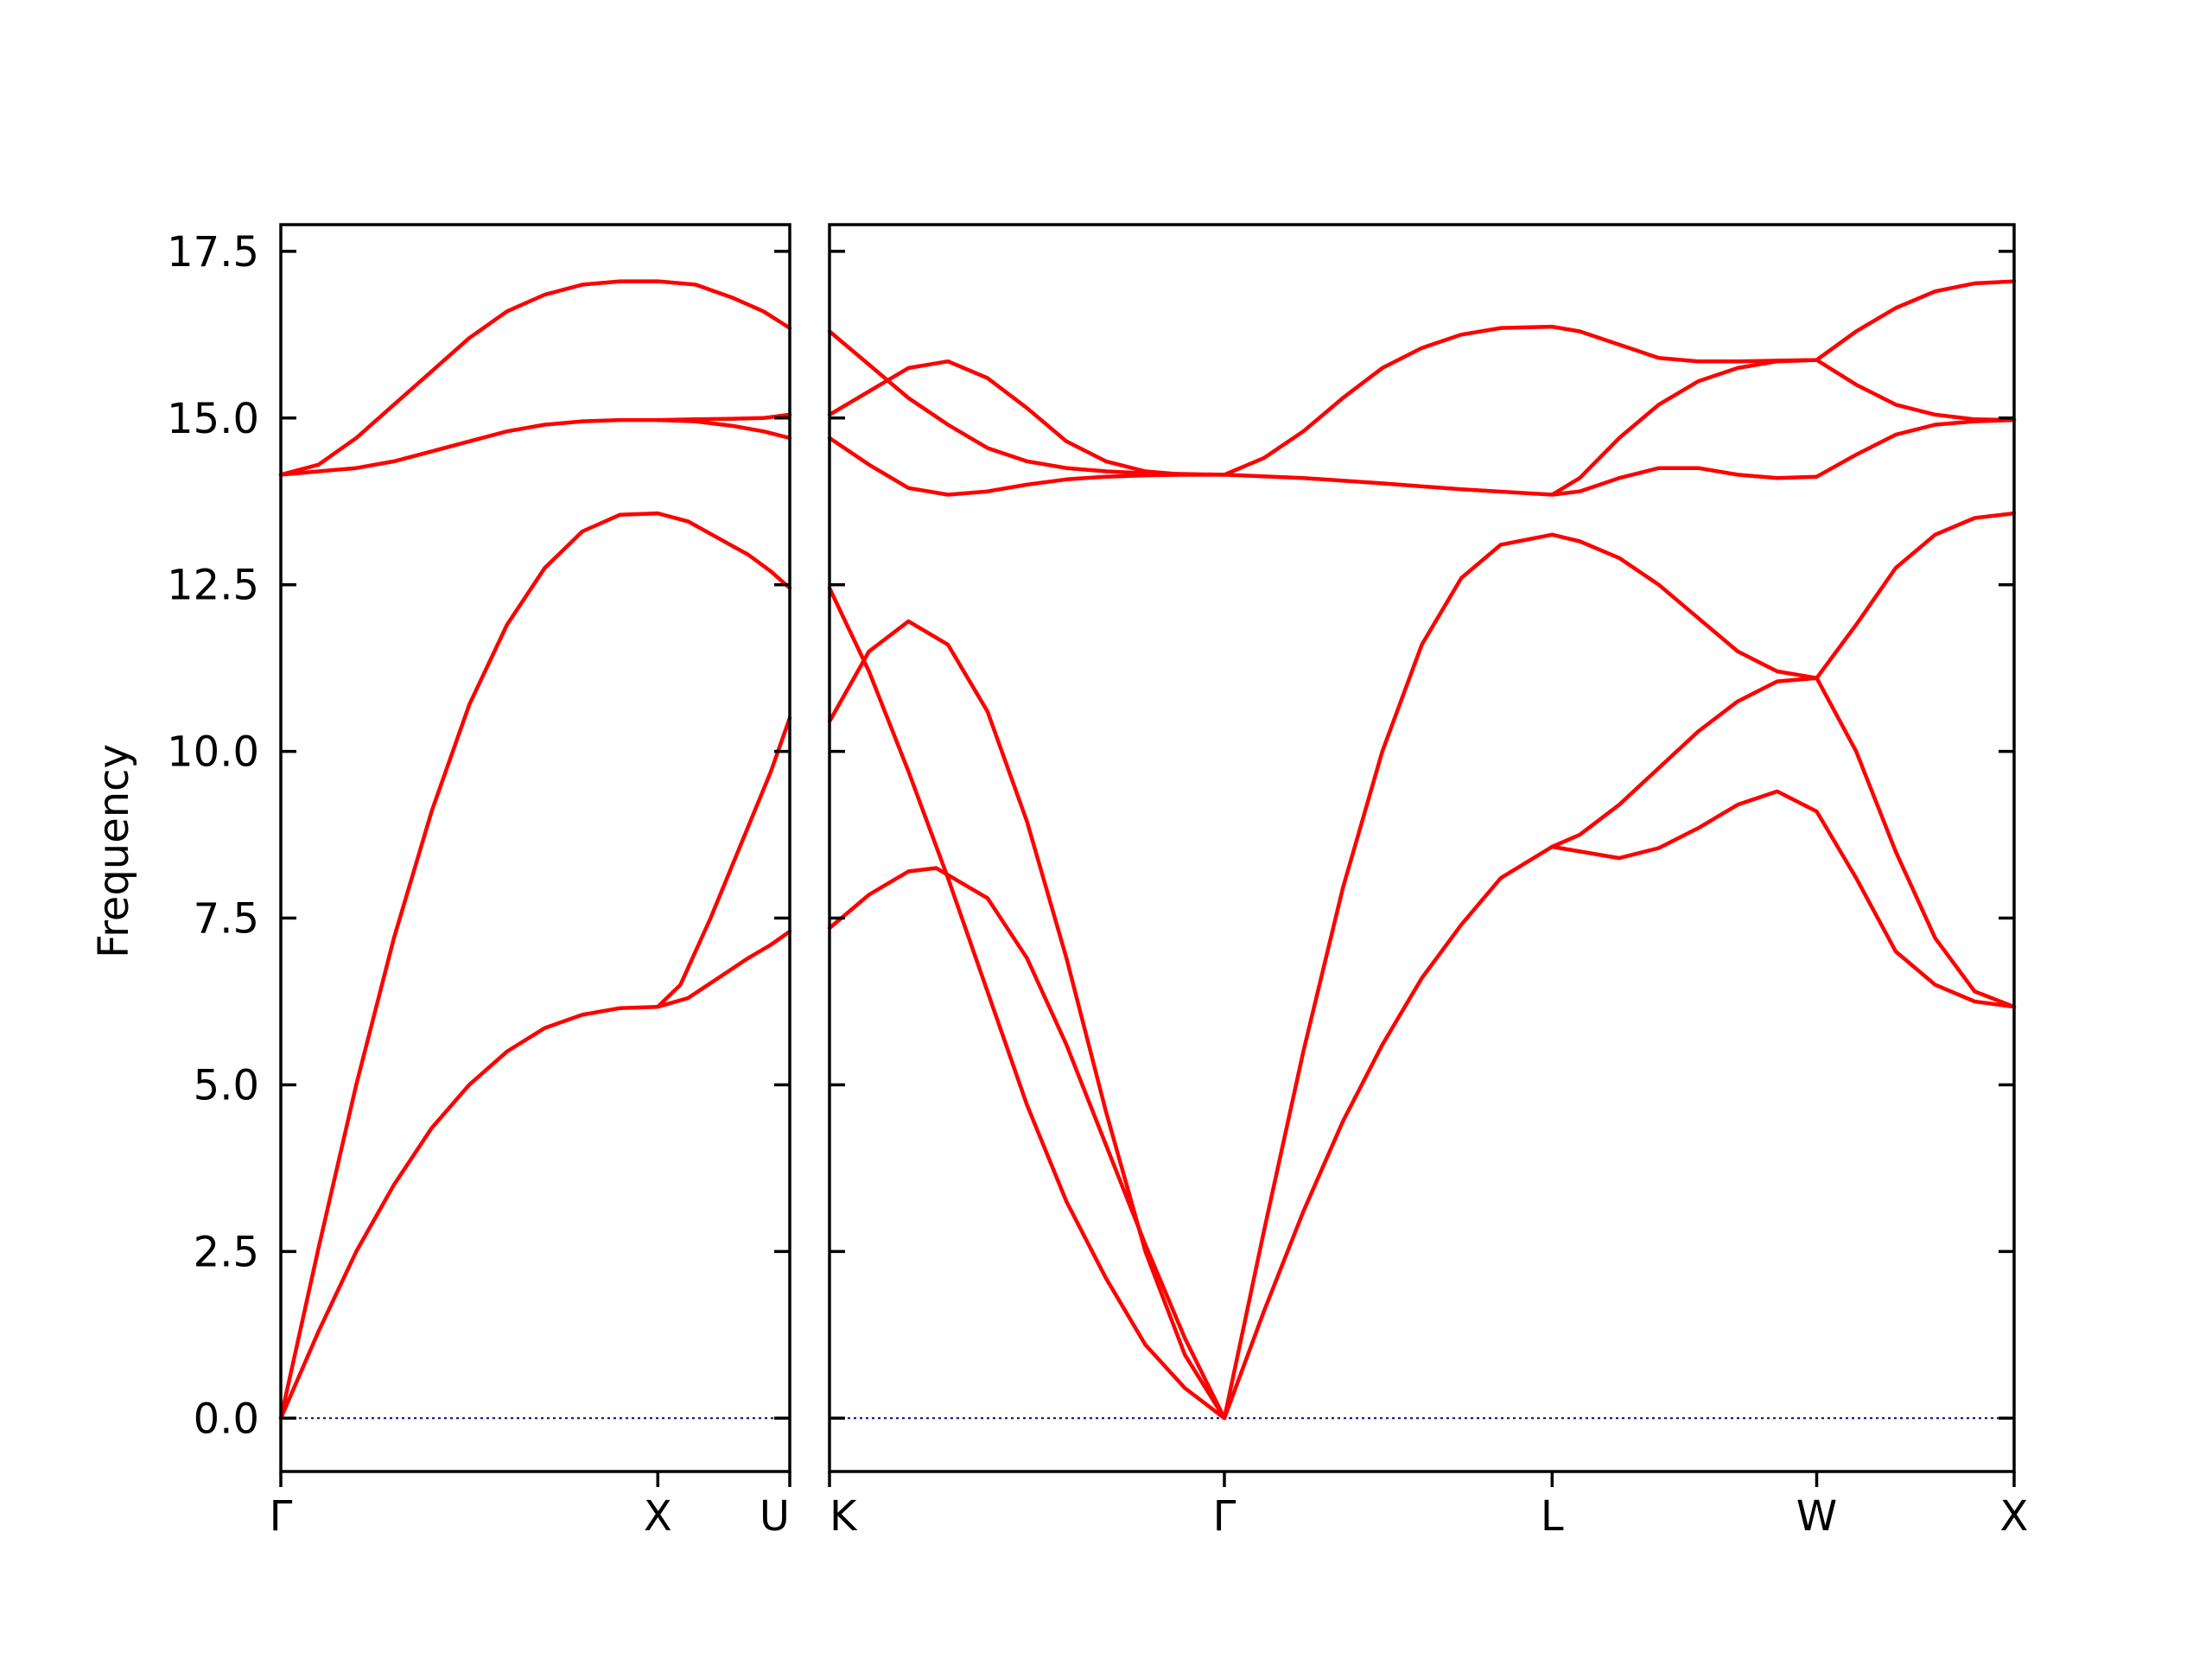 The height and width of the screenshot is (1659, 2212). Describe the element at coordinates (226, 1085) in the screenshot. I see `y-tick-label: 5.0` at that location.